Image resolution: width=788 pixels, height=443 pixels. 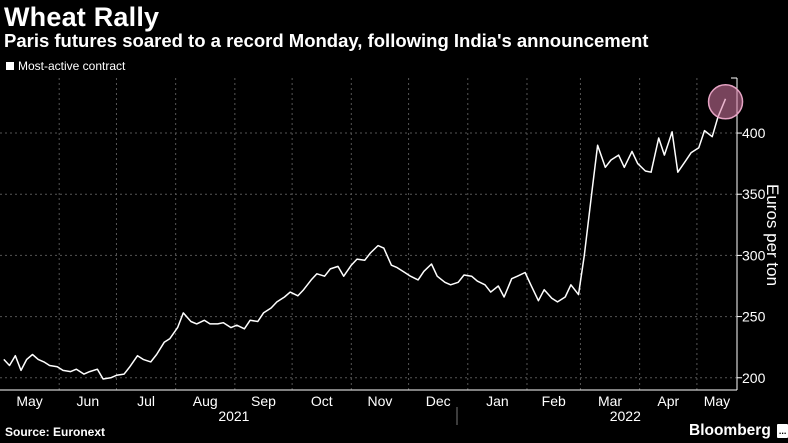 What do you see at coordinates (554, 401) in the screenshot?
I see `x-tick-label-9: Feb` at bounding box center [554, 401].